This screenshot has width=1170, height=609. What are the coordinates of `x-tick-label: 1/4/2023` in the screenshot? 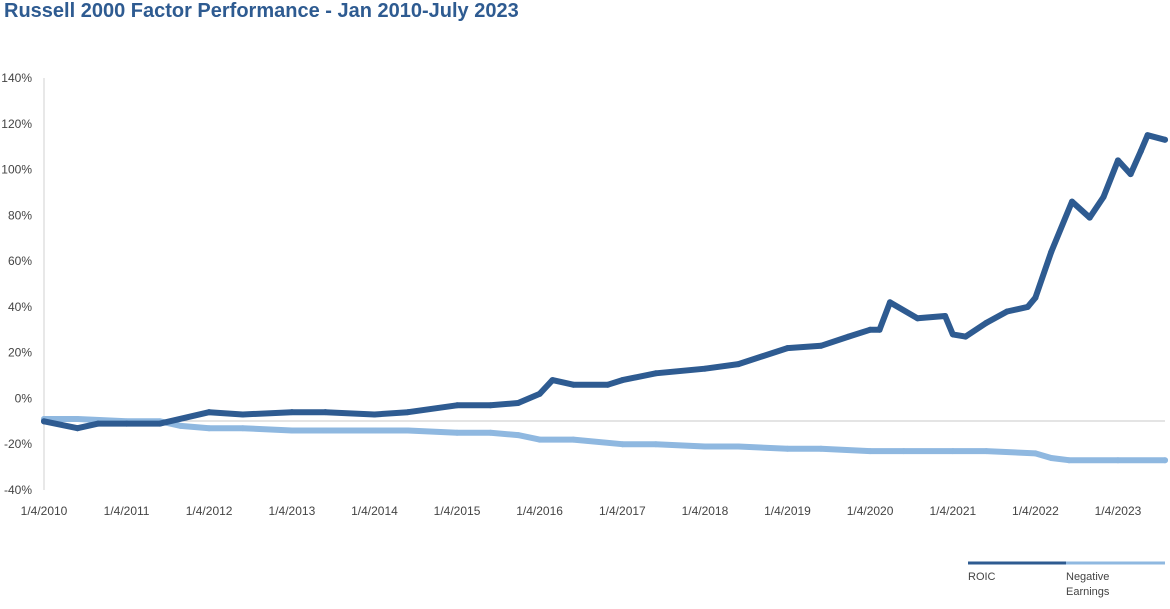 It's located at (1118, 511).